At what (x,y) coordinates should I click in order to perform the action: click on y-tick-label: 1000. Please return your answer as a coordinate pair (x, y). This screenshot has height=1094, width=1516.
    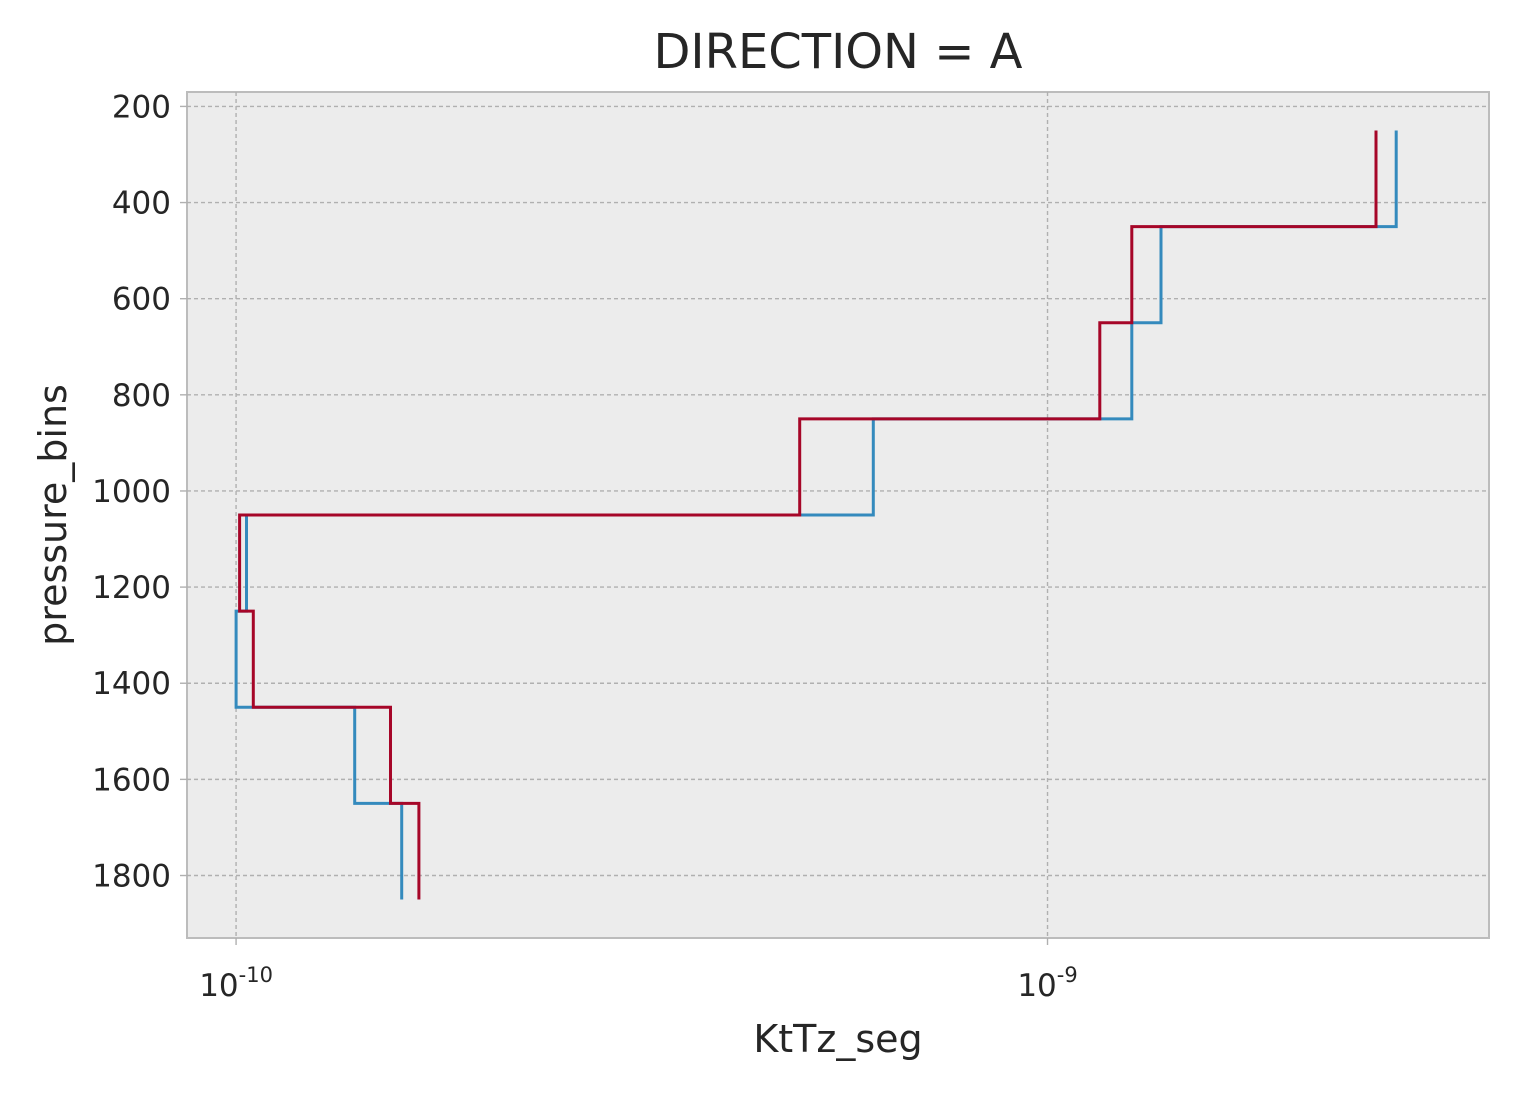
    Looking at the image, I should click on (131, 492).